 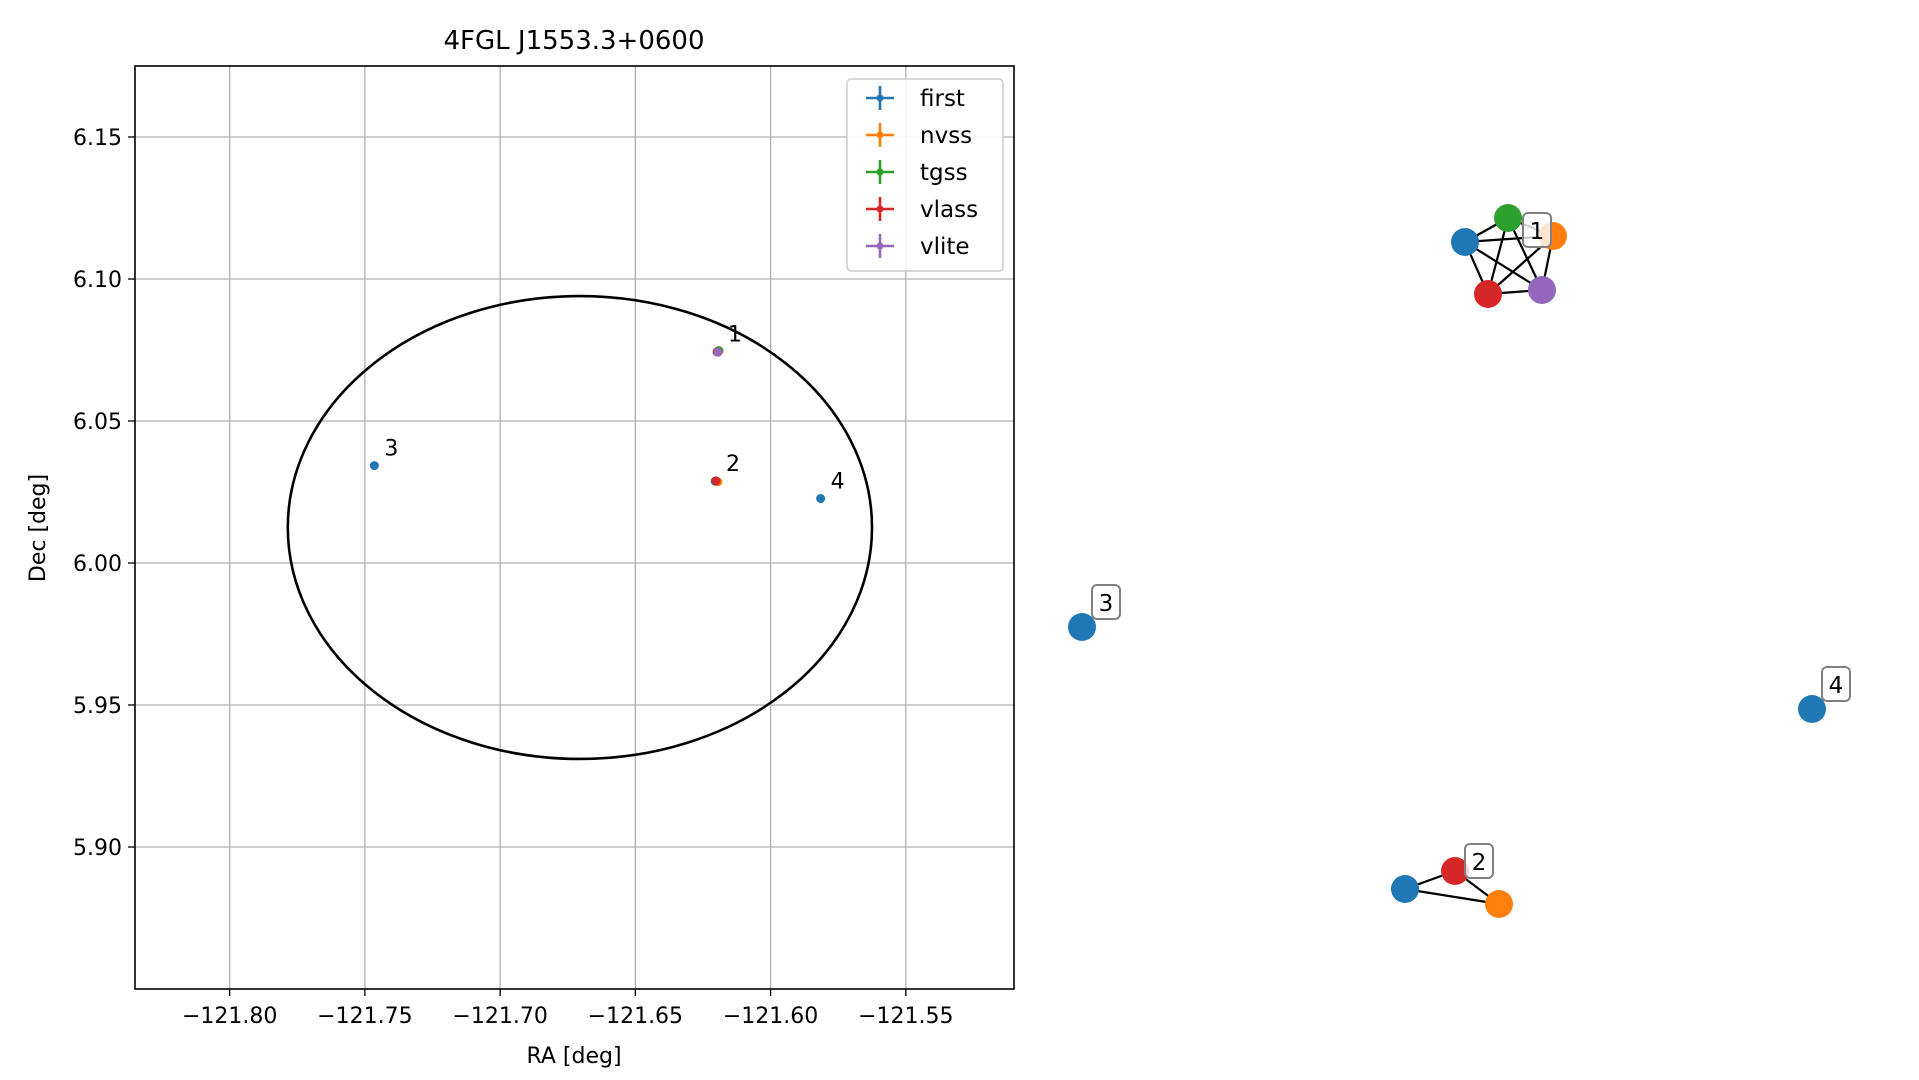 What do you see at coordinates (229, 1016) in the screenshot?
I see `x-tick-label-0: −121.80` at bounding box center [229, 1016].